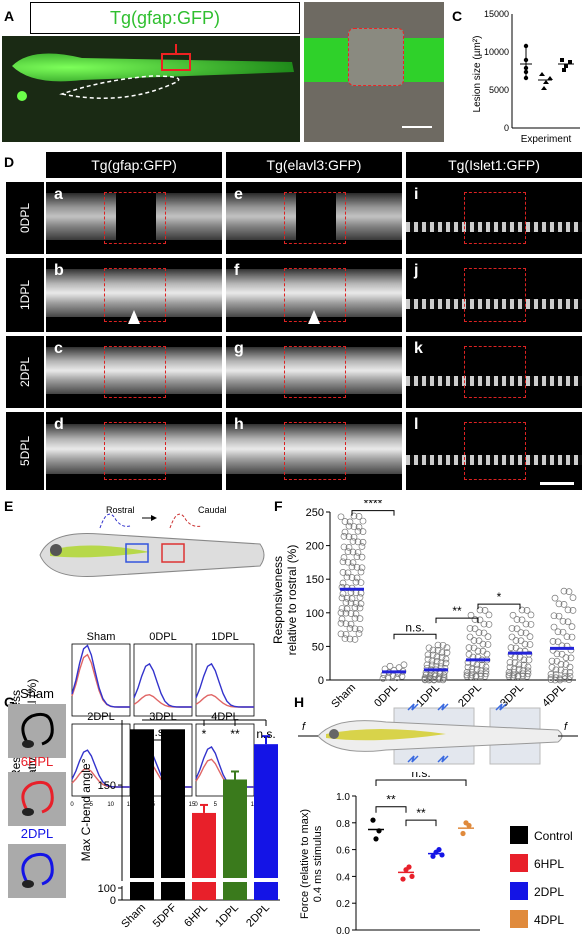  What do you see at coordinates (499, 597) in the screenshot?
I see `f-annotation: *` at bounding box center [499, 597].